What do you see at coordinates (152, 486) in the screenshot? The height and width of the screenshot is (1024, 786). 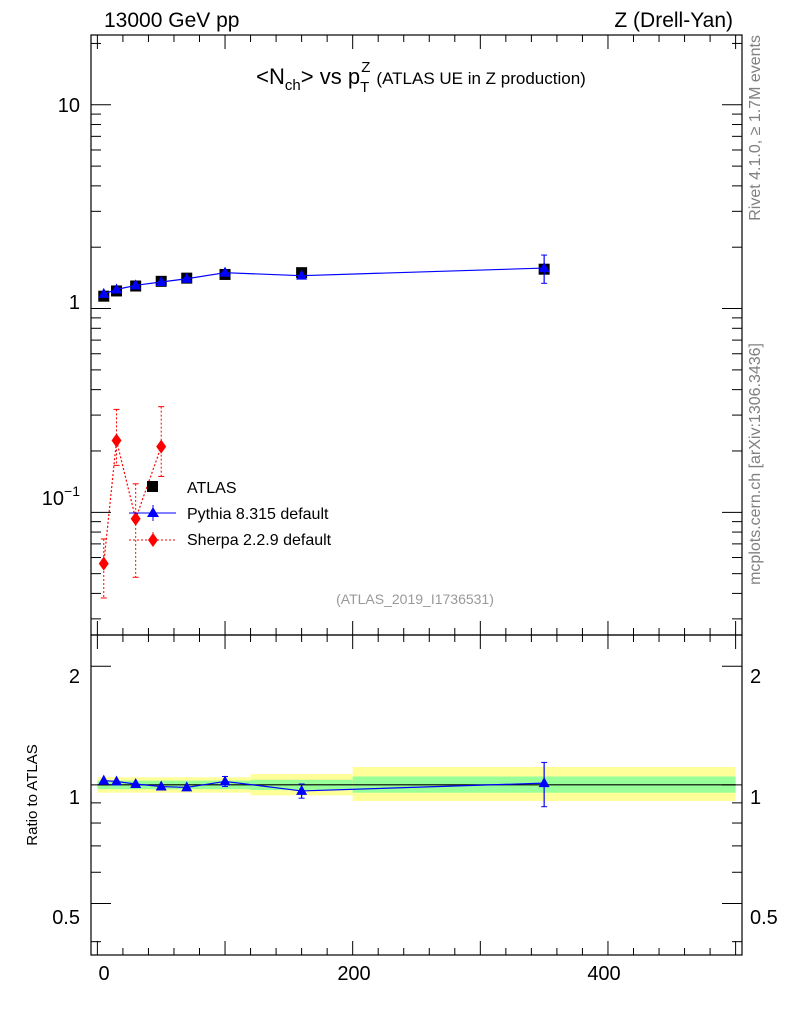 I see `legend-marker-atlas` at bounding box center [152, 486].